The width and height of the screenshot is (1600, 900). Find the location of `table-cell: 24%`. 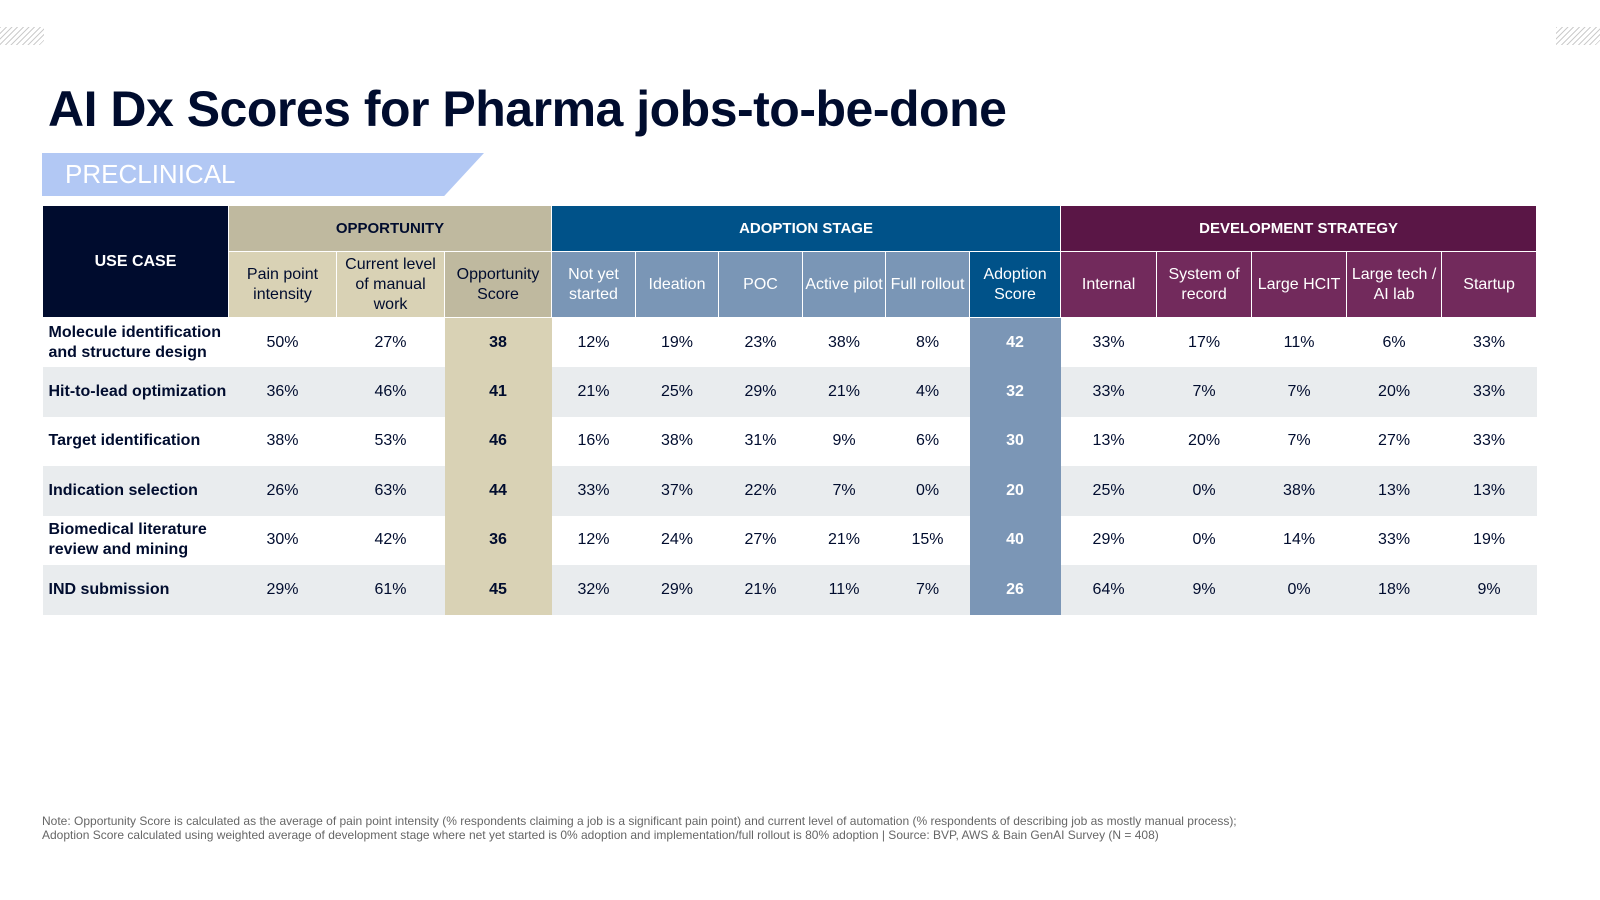

table-cell: 24% is located at coordinates (677, 540).